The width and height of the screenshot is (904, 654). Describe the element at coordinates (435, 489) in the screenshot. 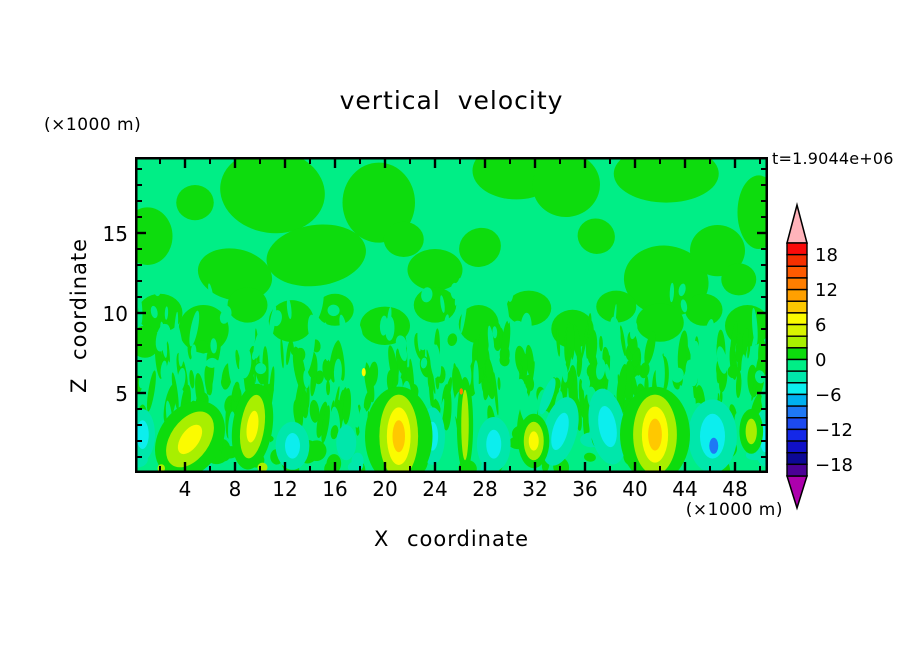

I see `x-tick-label-24: 24` at that location.